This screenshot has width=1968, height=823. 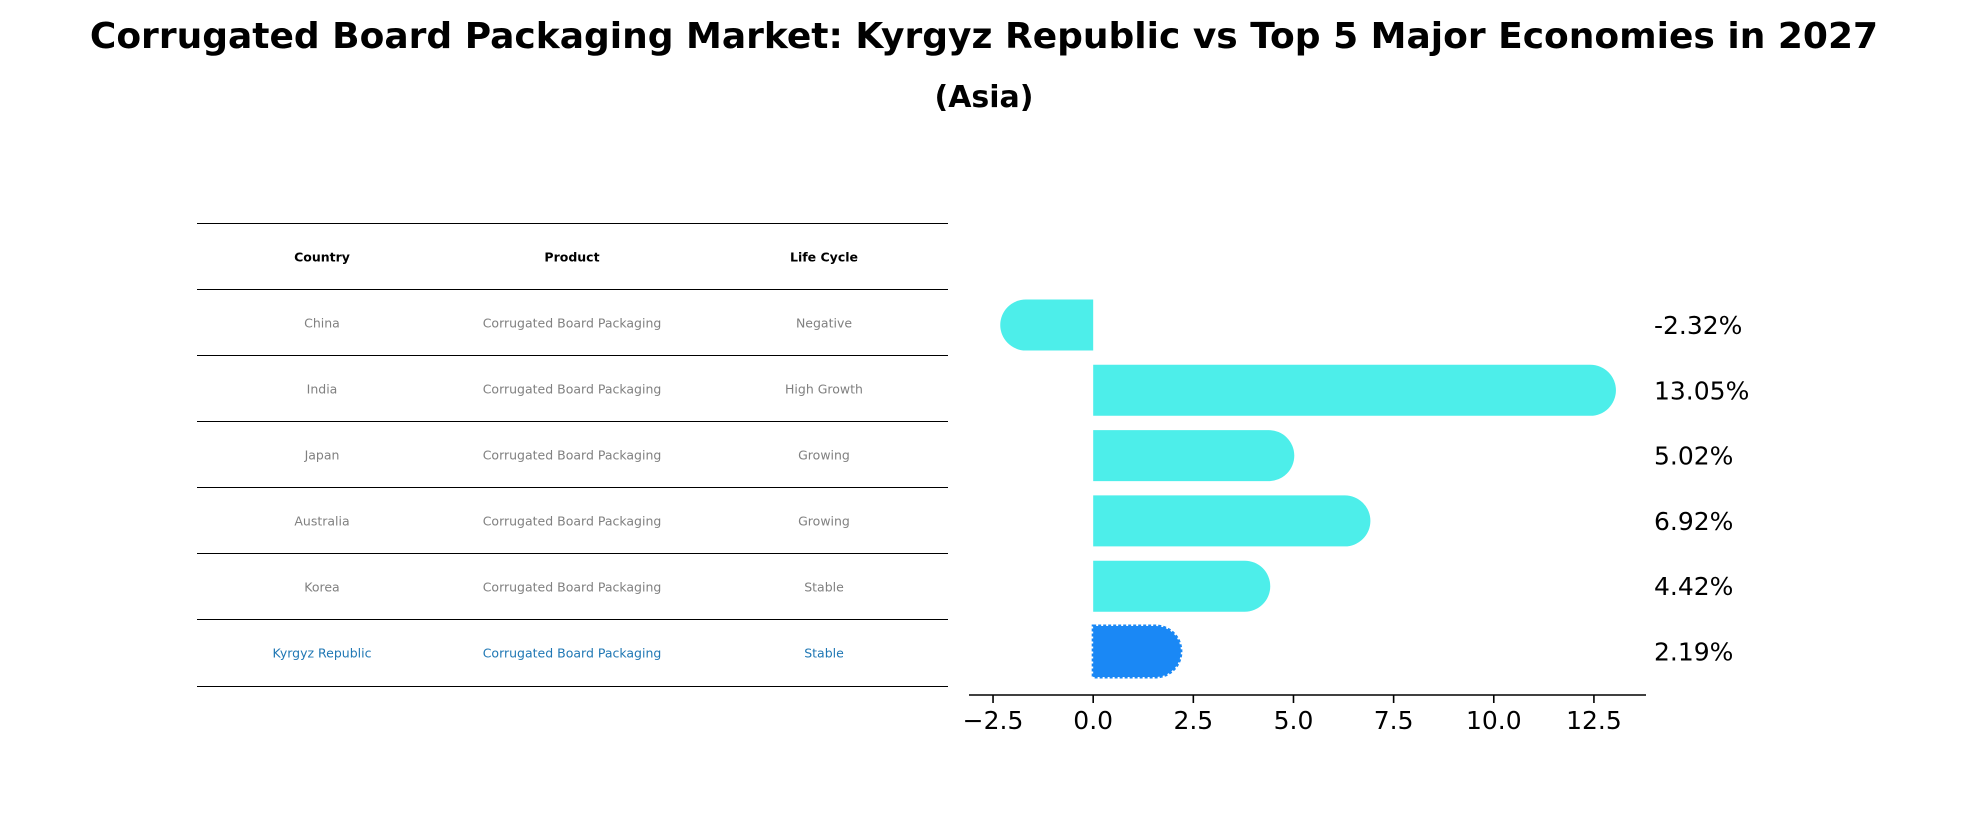 What do you see at coordinates (1698, 325) in the screenshot?
I see `bar-value-label: -2.32%` at bounding box center [1698, 325].